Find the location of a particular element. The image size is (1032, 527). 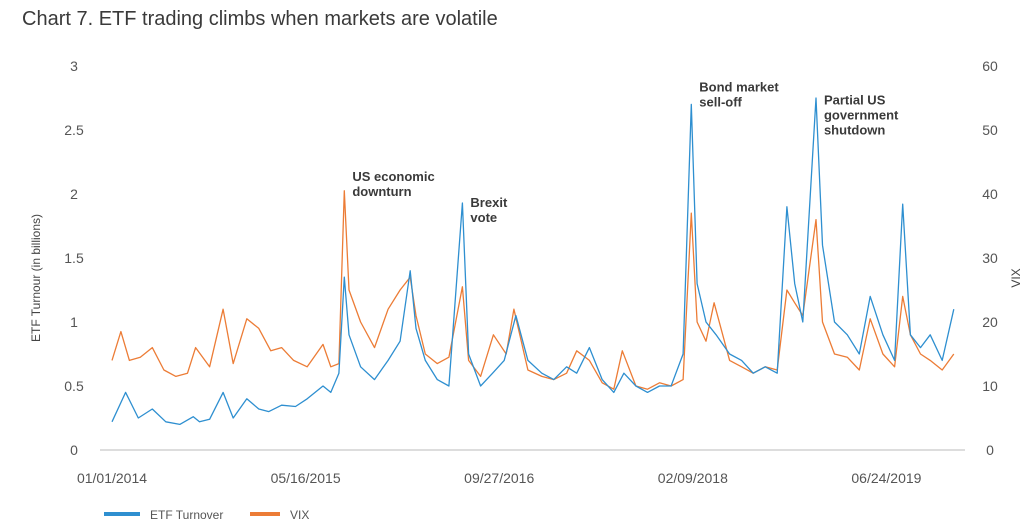

legend-group: ETF Turnover VIX is located at coordinates (206, 515).